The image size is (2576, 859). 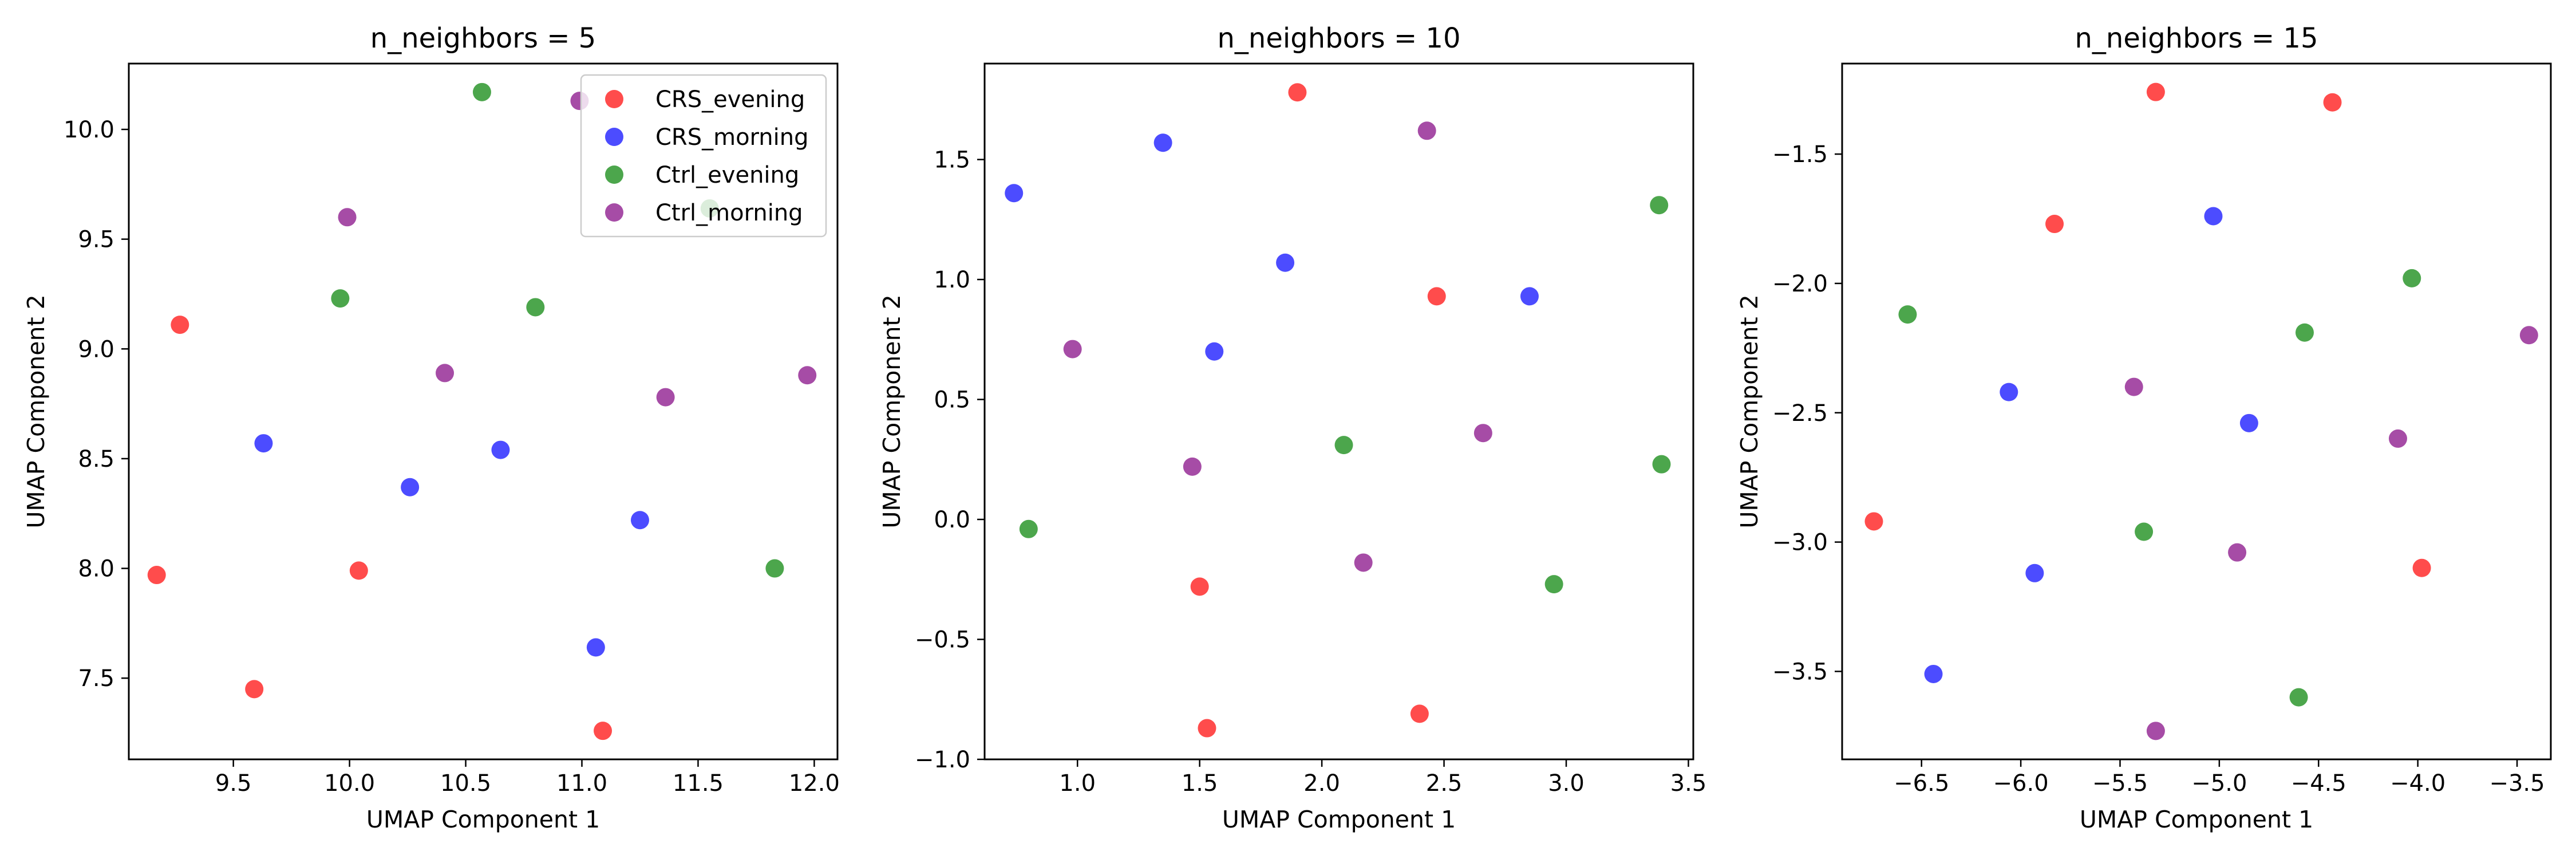 I want to click on x-tick-label: −3.5, so click(x=2517, y=783).